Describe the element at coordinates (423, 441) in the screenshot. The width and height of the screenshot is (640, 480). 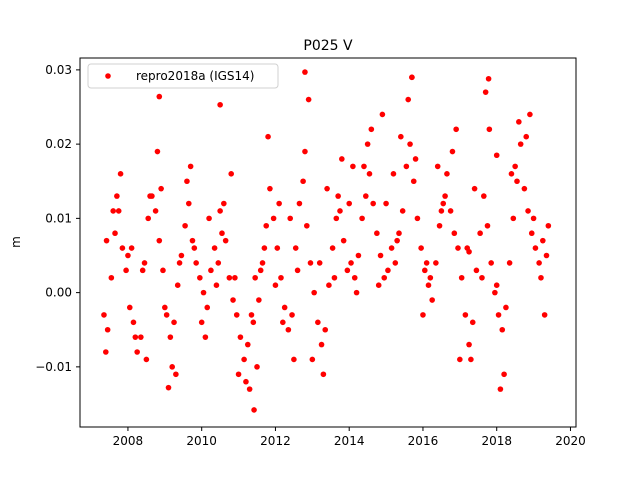
I see `x-tick-label: 2016` at that location.